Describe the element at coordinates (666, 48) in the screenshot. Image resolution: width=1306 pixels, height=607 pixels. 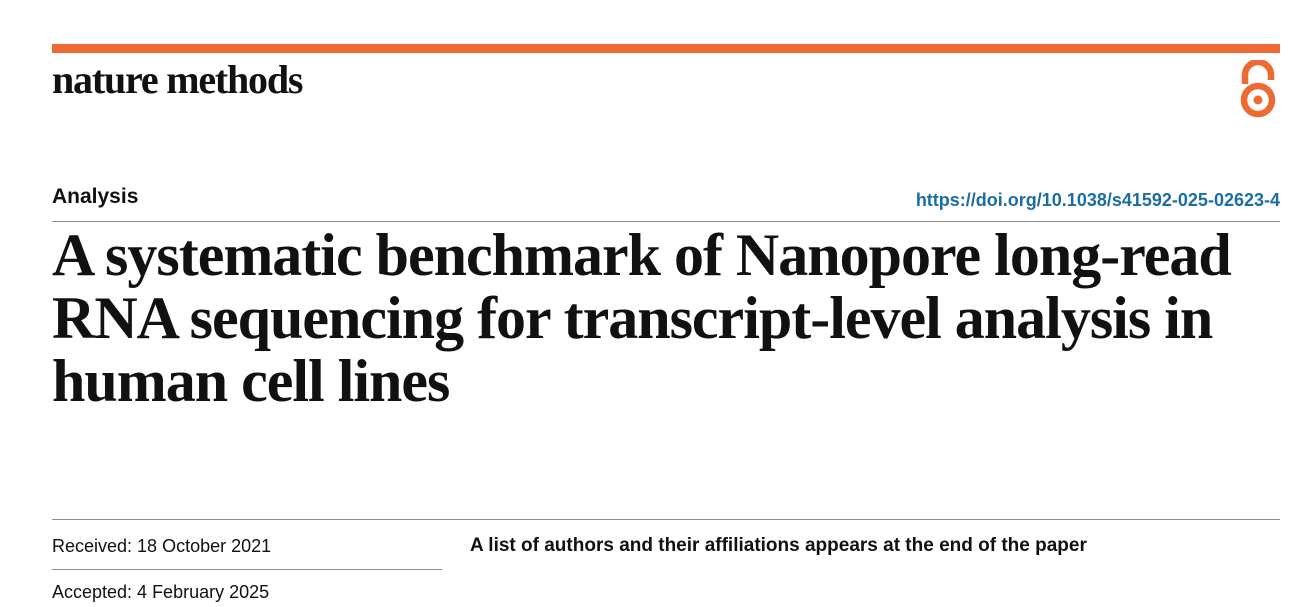
I see `journal-brand-bar` at that location.